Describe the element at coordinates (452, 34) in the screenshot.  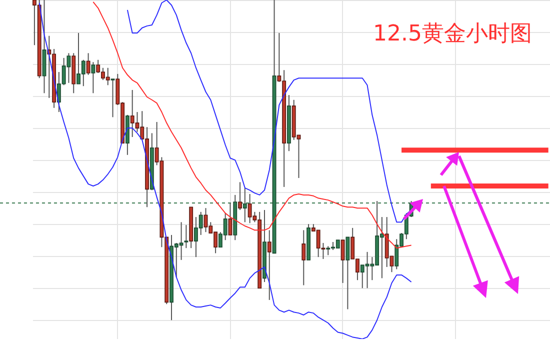
I see `text: 12.5黄金小时图` at that location.